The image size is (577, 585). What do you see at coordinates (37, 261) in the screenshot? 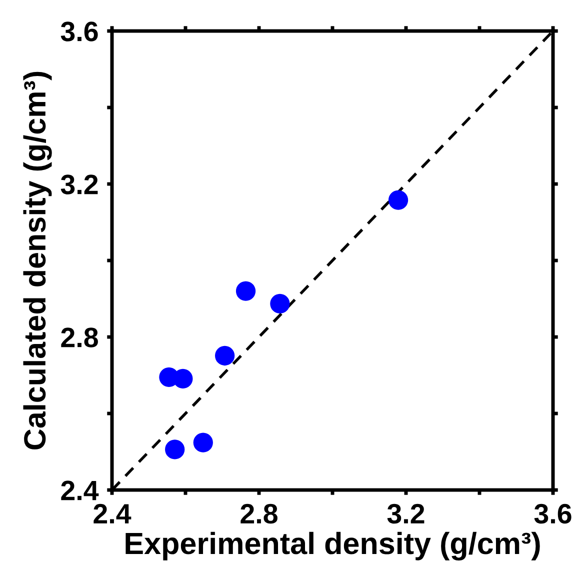
I see `y-axis-title: Calculated density (g/cm³)` at bounding box center [37, 261].